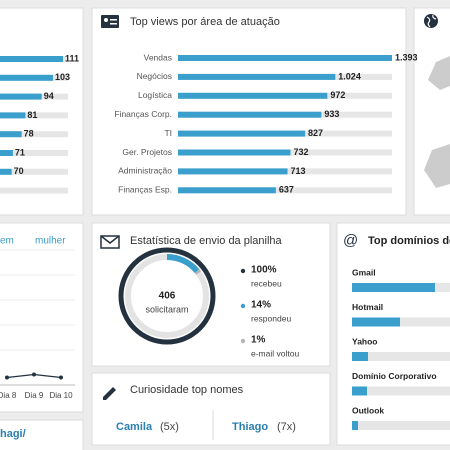 This screenshot has width=450, height=450. I want to click on panel-title: Top views por área de atuação, so click(205, 22).